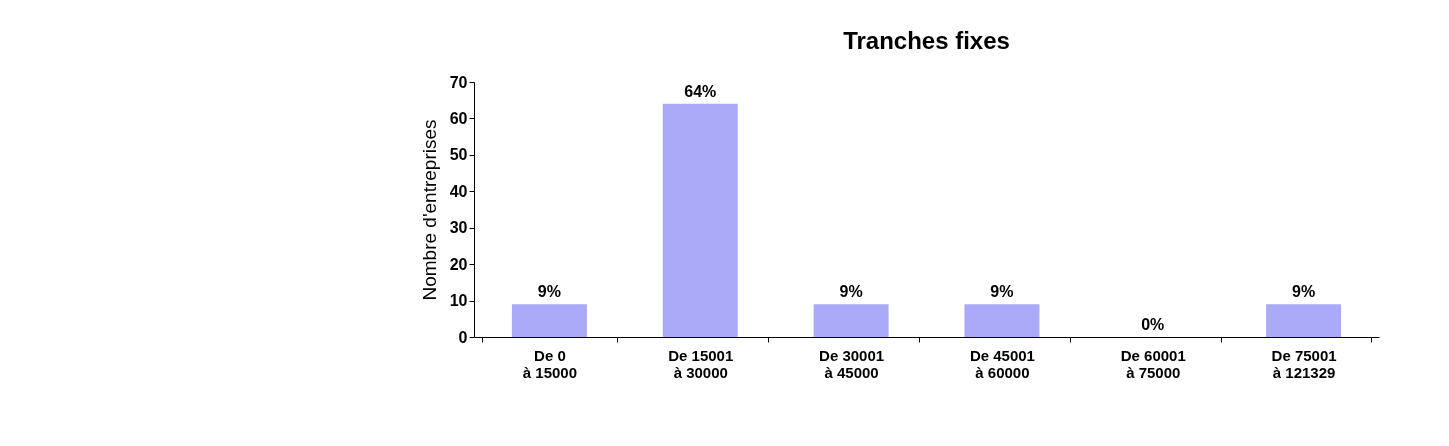 The image size is (1449, 446). I want to click on x-tick-label: De 30001 à 45000, so click(852, 363).